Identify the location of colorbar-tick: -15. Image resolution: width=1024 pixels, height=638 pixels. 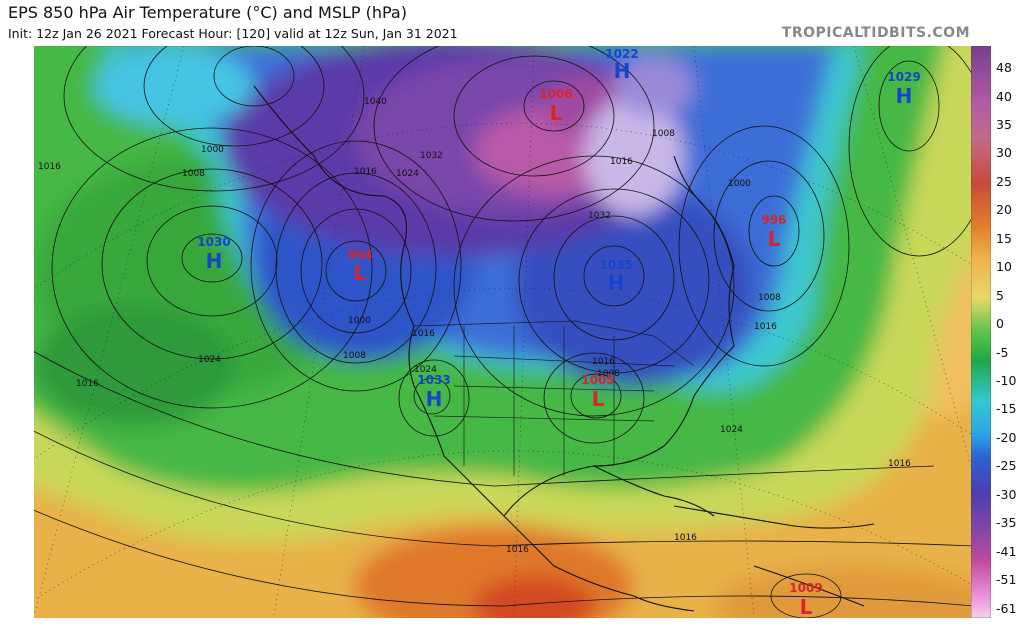
(1006, 408).